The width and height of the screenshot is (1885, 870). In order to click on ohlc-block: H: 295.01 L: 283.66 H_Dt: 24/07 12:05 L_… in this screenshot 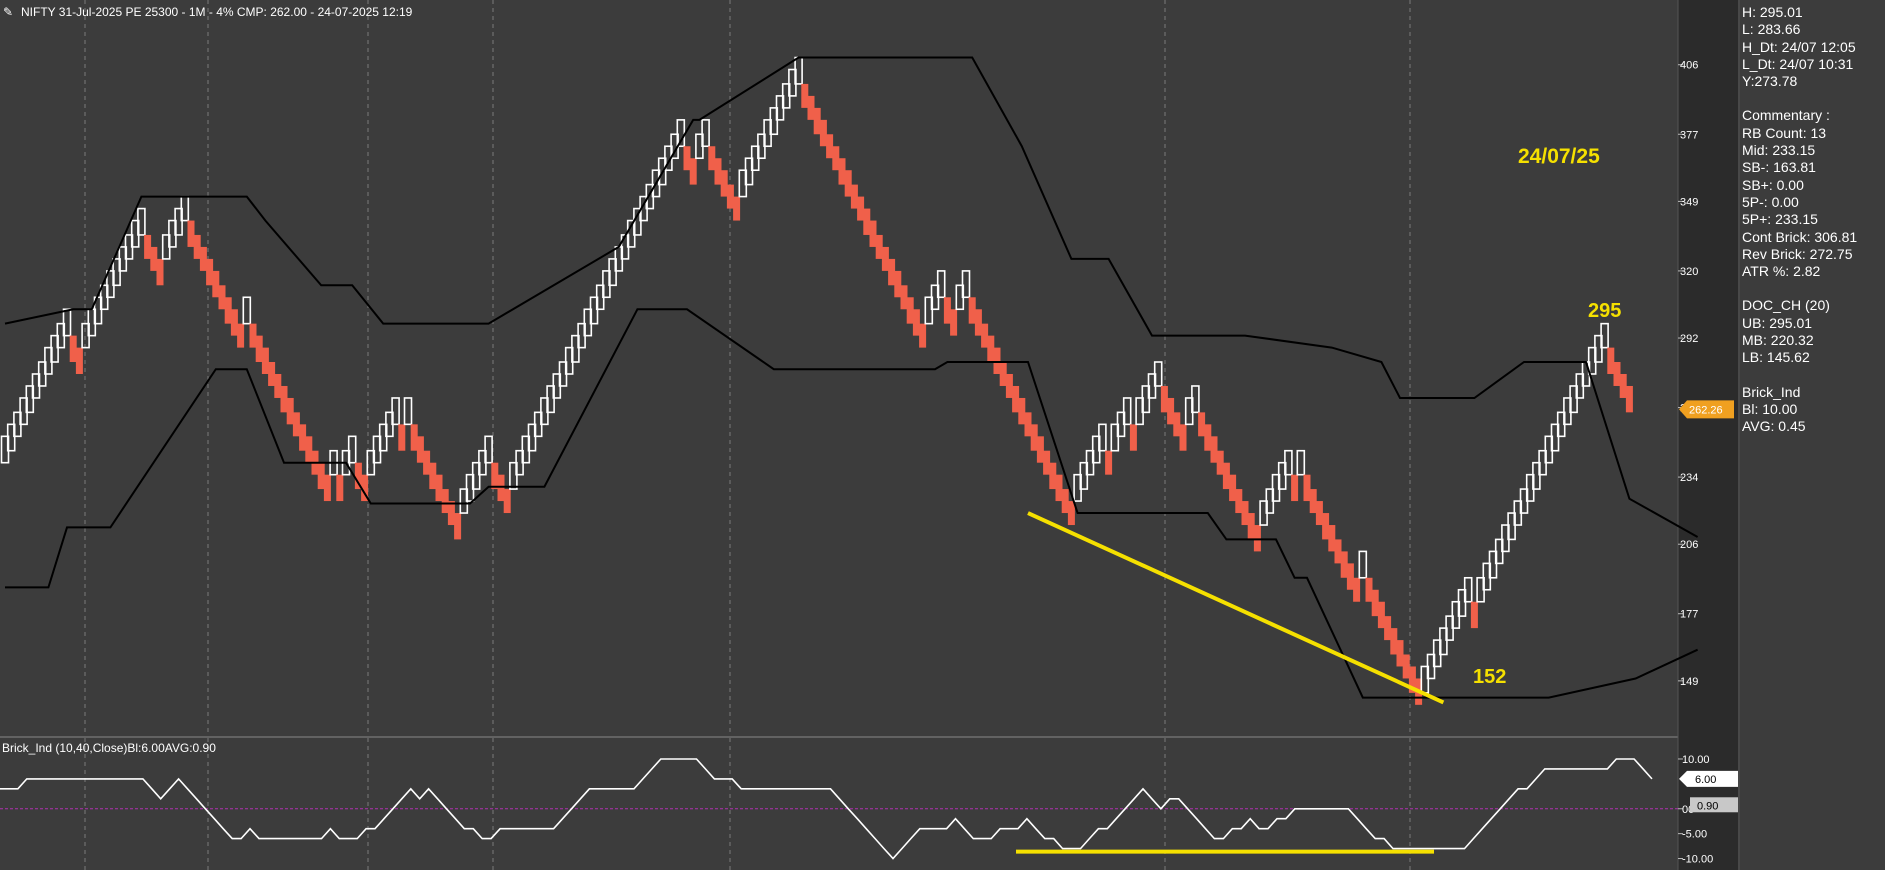, I will do `click(1812, 47)`.